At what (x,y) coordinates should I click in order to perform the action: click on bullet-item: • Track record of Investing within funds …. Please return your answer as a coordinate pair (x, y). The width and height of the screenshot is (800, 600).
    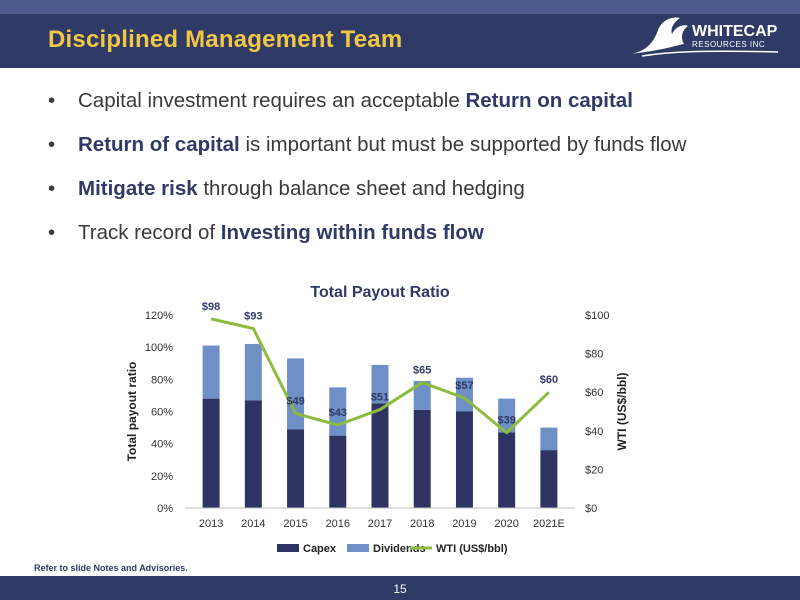
    Looking at the image, I should click on (363, 240).